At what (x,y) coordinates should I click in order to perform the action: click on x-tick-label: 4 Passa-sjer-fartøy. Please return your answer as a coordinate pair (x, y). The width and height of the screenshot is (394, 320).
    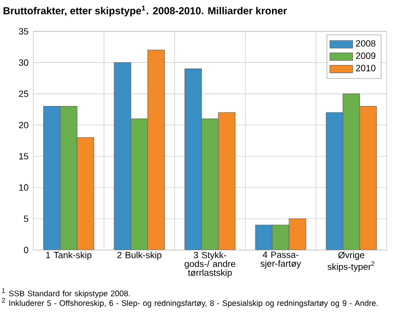
    Looking at the image, I should click on (281, 260).